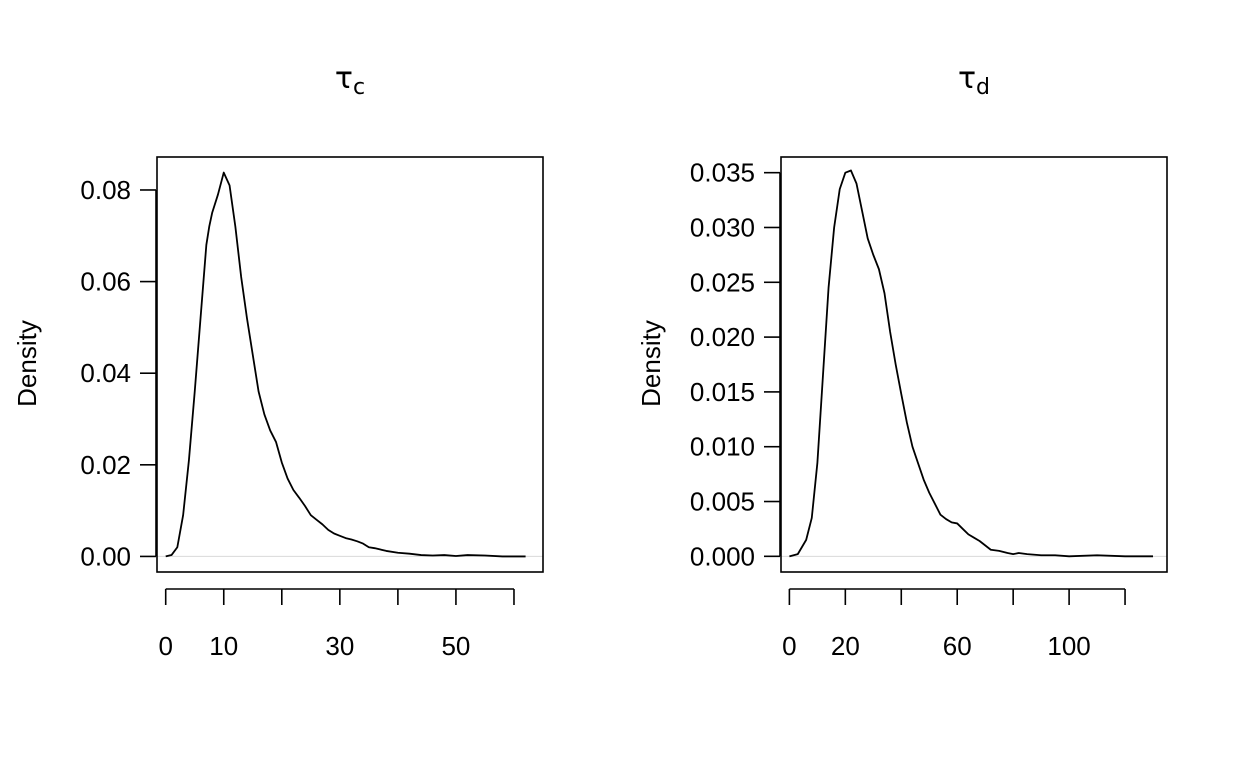 This screenshot has width=1248, height=768. Describe the element at coordinates (722, 447) in the screenshot. I see `y-tick-label: 0.010` at that location.